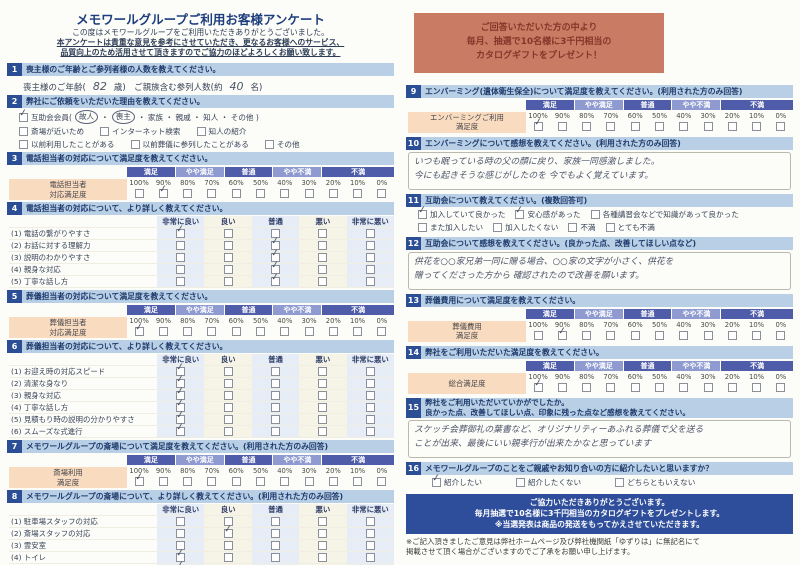 This screenshot has width=800, height=565. What do you see at coordinates (525, 227) in the screenshot?
I see `checkbox-option: 加入したくない` at bounding box center [525, 227].